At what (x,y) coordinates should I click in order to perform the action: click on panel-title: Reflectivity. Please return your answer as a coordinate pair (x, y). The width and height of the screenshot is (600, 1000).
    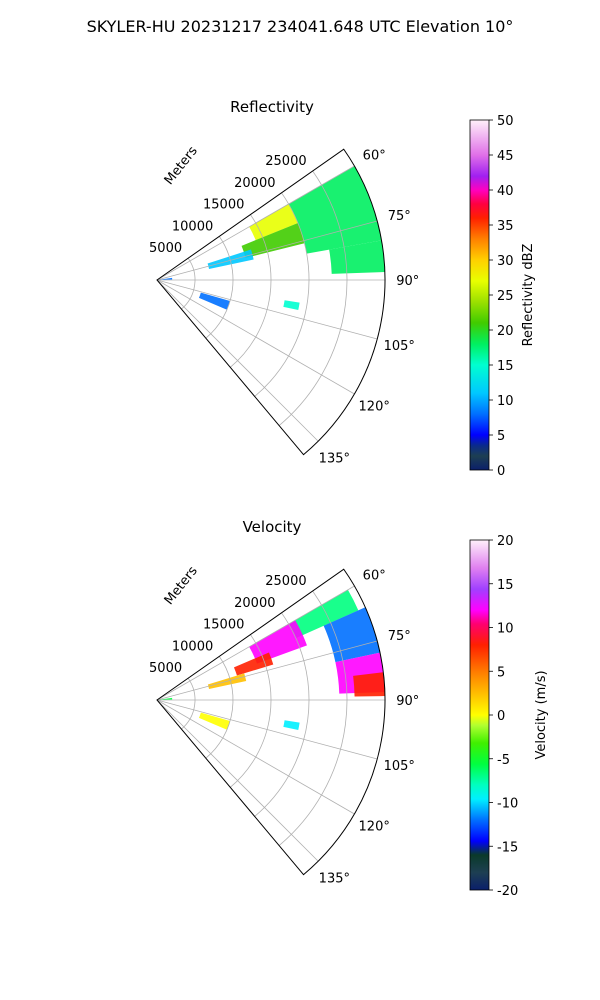
    Looking at the image, I should click on (272, 107).